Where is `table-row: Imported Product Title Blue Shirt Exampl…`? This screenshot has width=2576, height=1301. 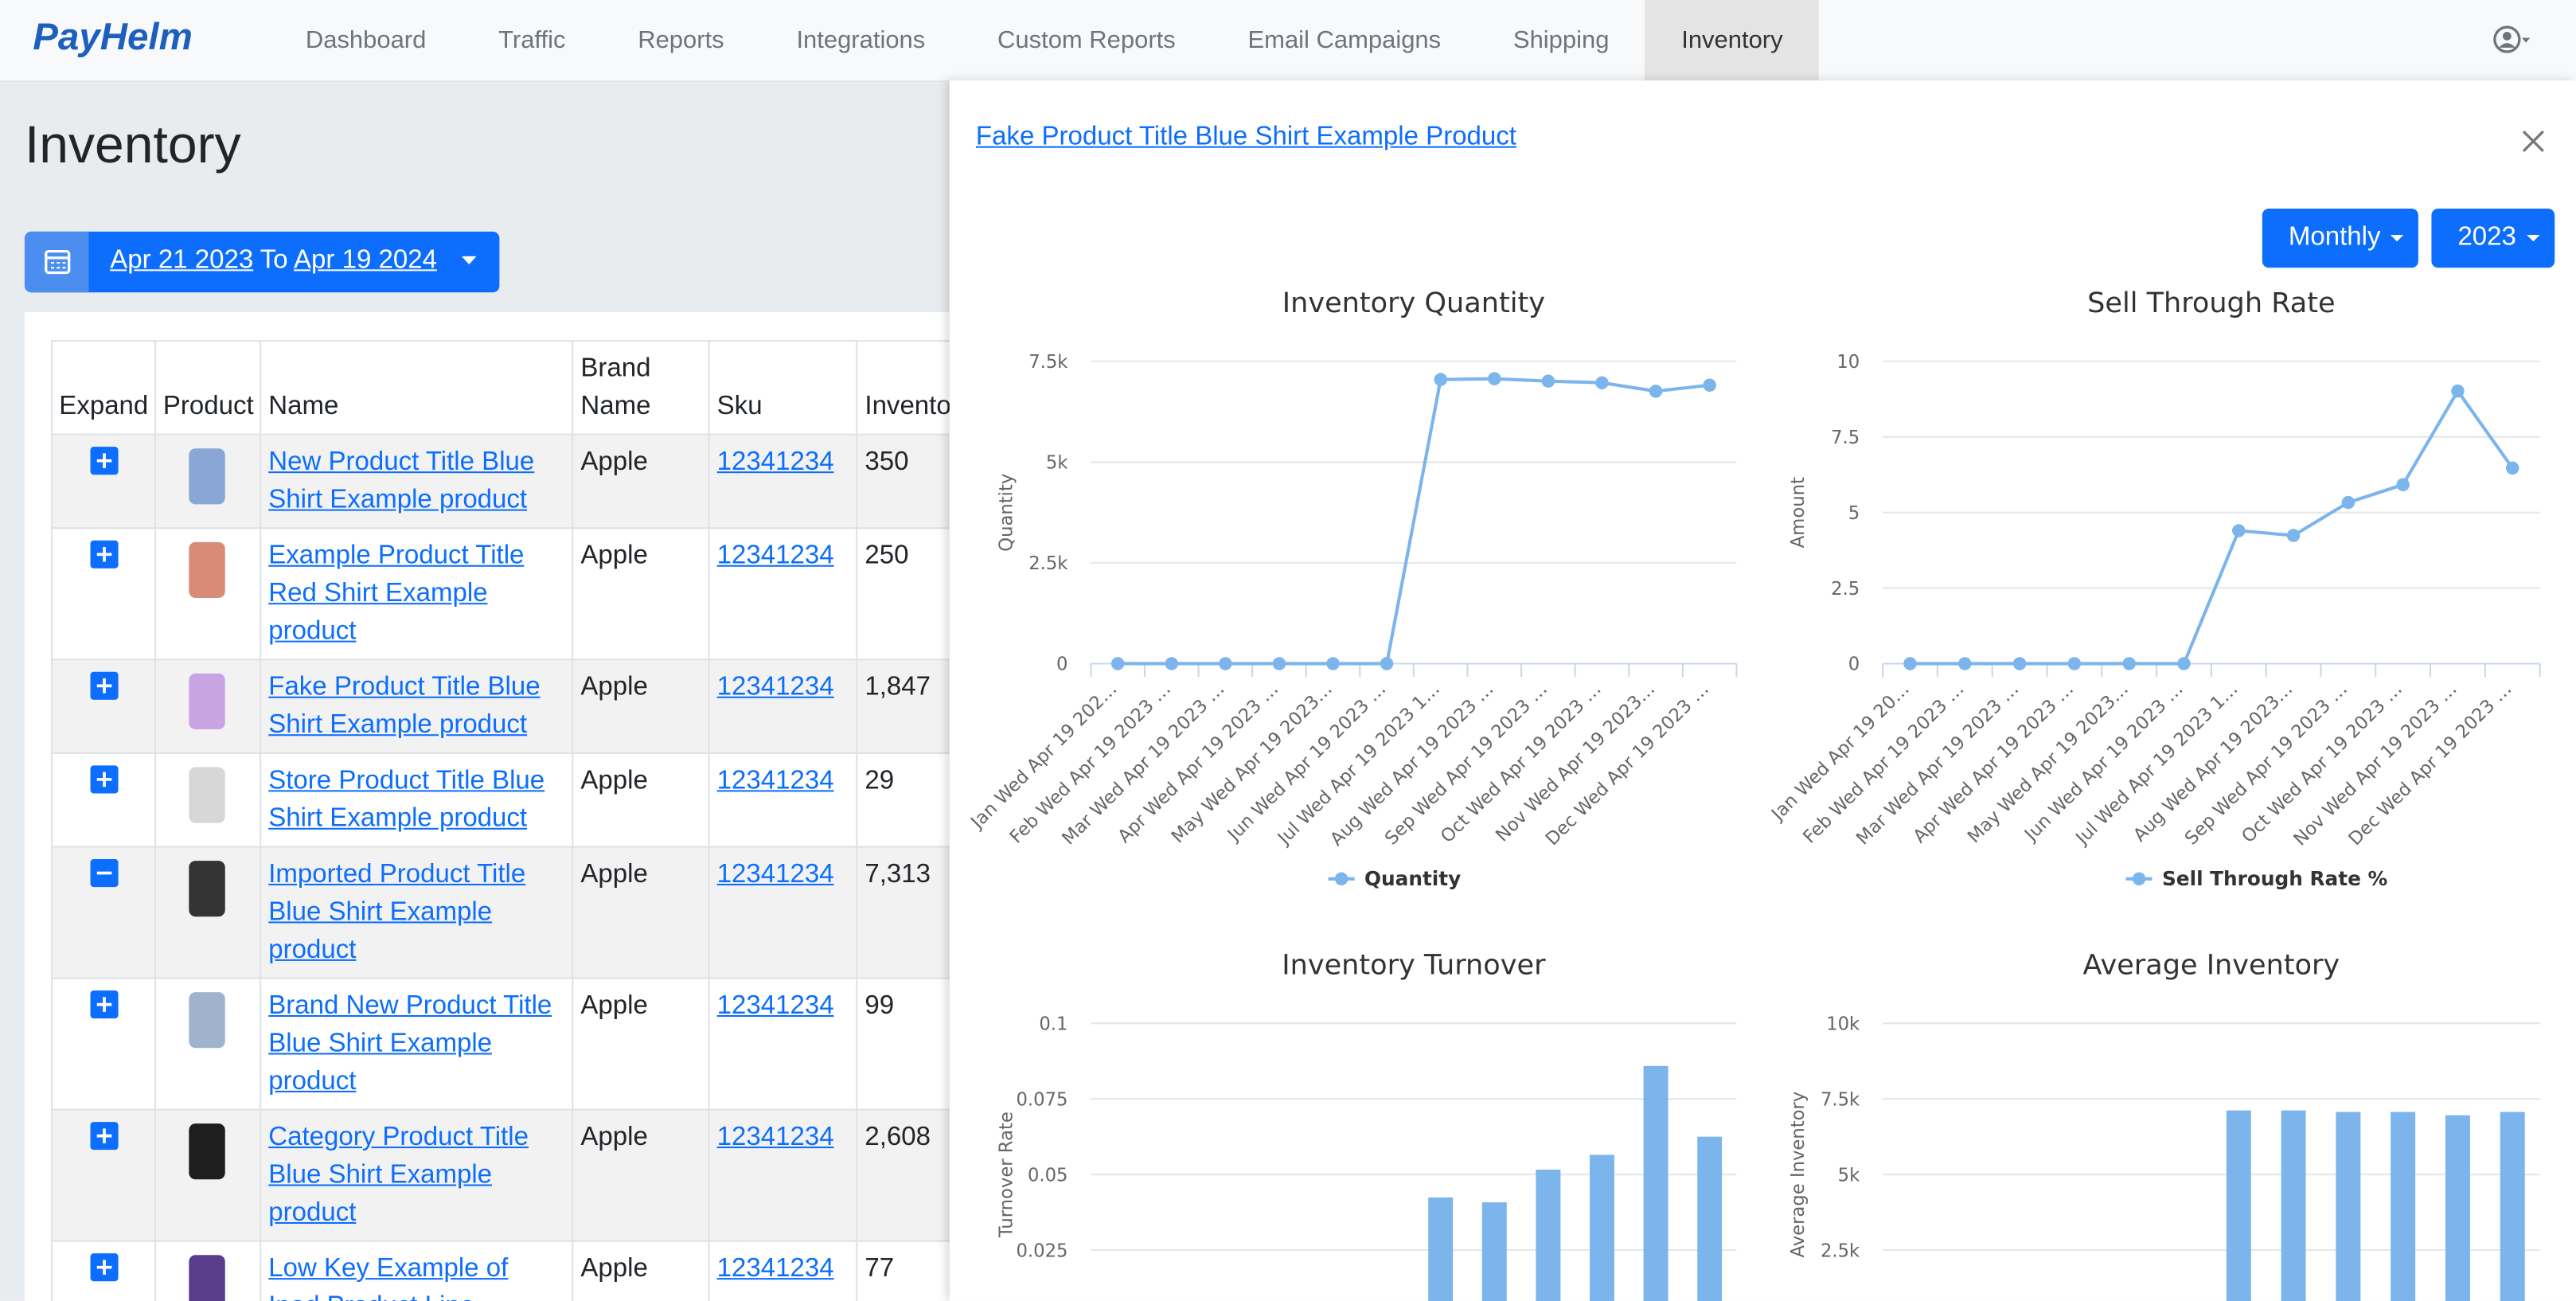 table-row: Imported Product Title Blue Shirt Exampl… is located at coordinates (545, 913).